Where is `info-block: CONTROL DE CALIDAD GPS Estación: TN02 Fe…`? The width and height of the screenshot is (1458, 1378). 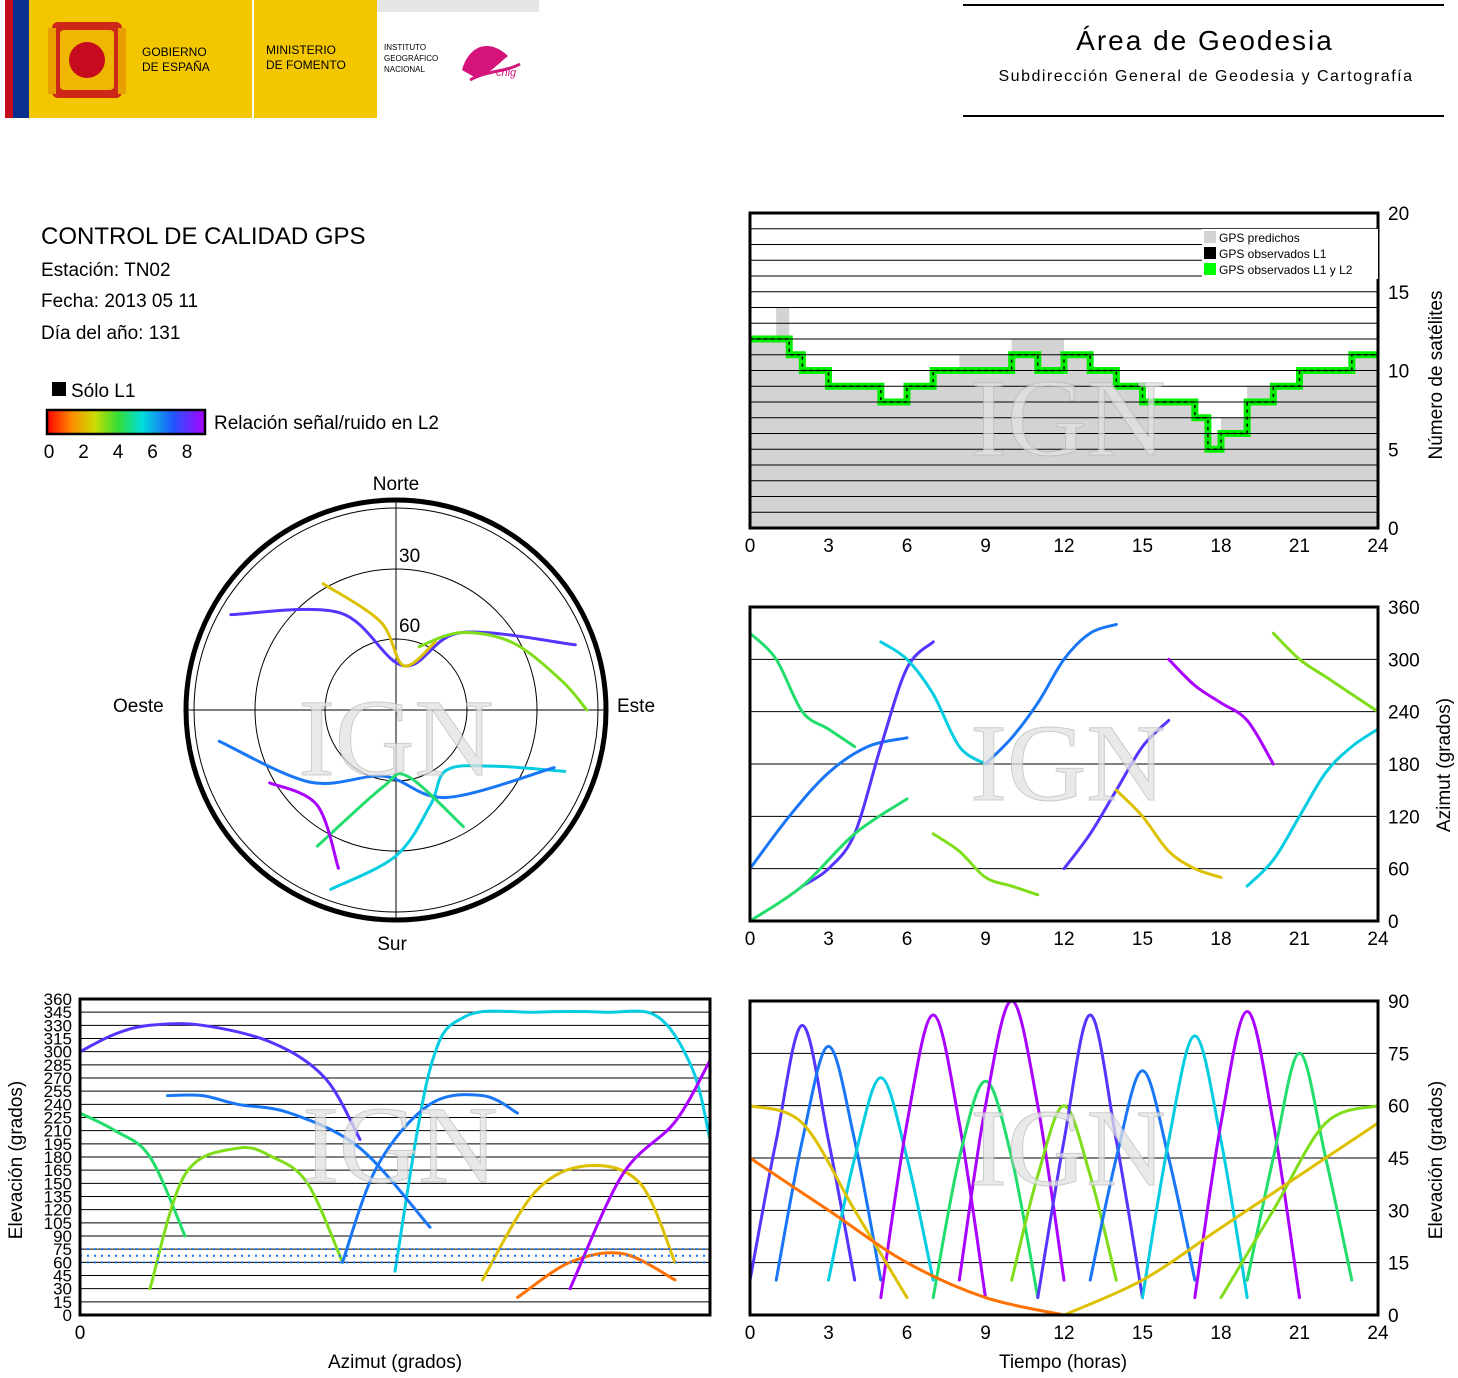 info-block: CONTROL DE CALIDAD GPS Estación: TN02 Fe… is located at coordinates (240, 343).